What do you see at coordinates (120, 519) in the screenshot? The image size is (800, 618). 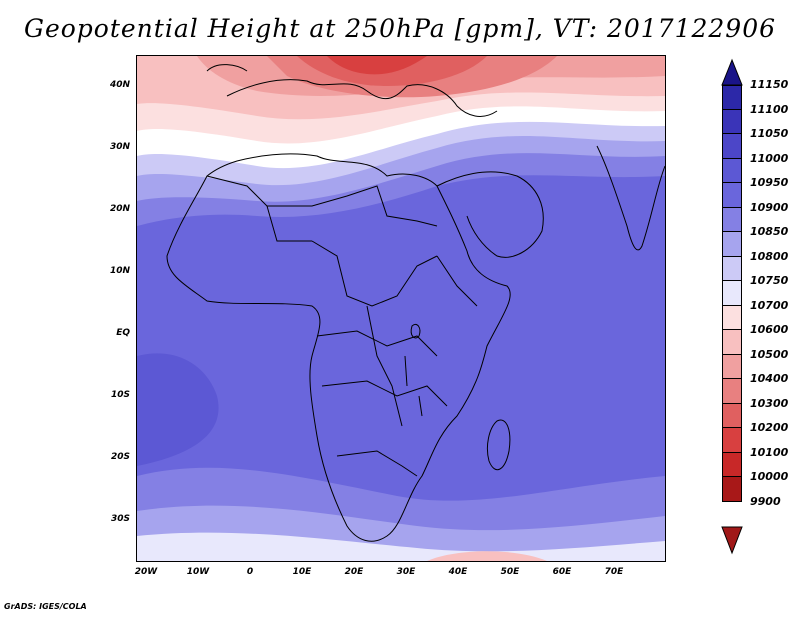 I see `lat-label-30s: 30S` at bounding box center [120, 519].